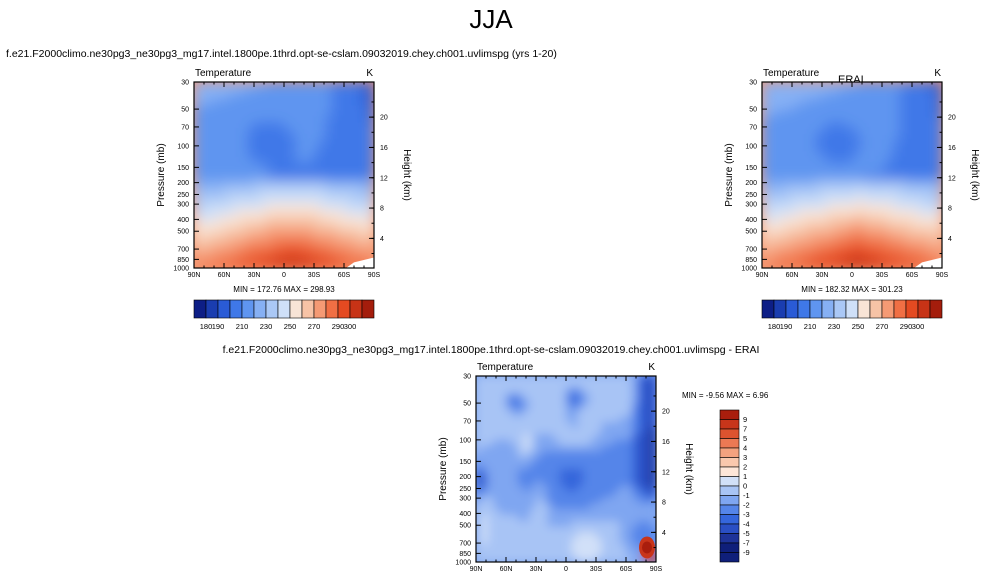 Image resolution: width=982 pixels, height=582 pixels. Describe the element at coordinates (928, 262) in the screenshot. I see `terrain-mask` at that location.